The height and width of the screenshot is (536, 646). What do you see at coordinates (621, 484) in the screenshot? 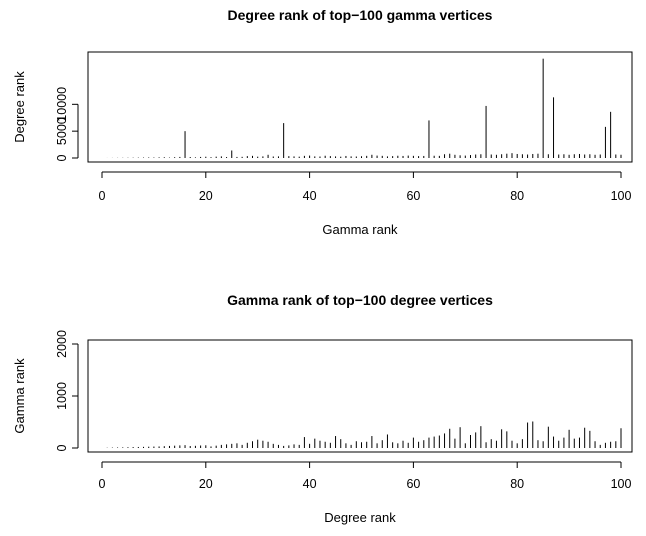
I see `x-tick-label-2-100: 100` at bounding box center [621, 484].